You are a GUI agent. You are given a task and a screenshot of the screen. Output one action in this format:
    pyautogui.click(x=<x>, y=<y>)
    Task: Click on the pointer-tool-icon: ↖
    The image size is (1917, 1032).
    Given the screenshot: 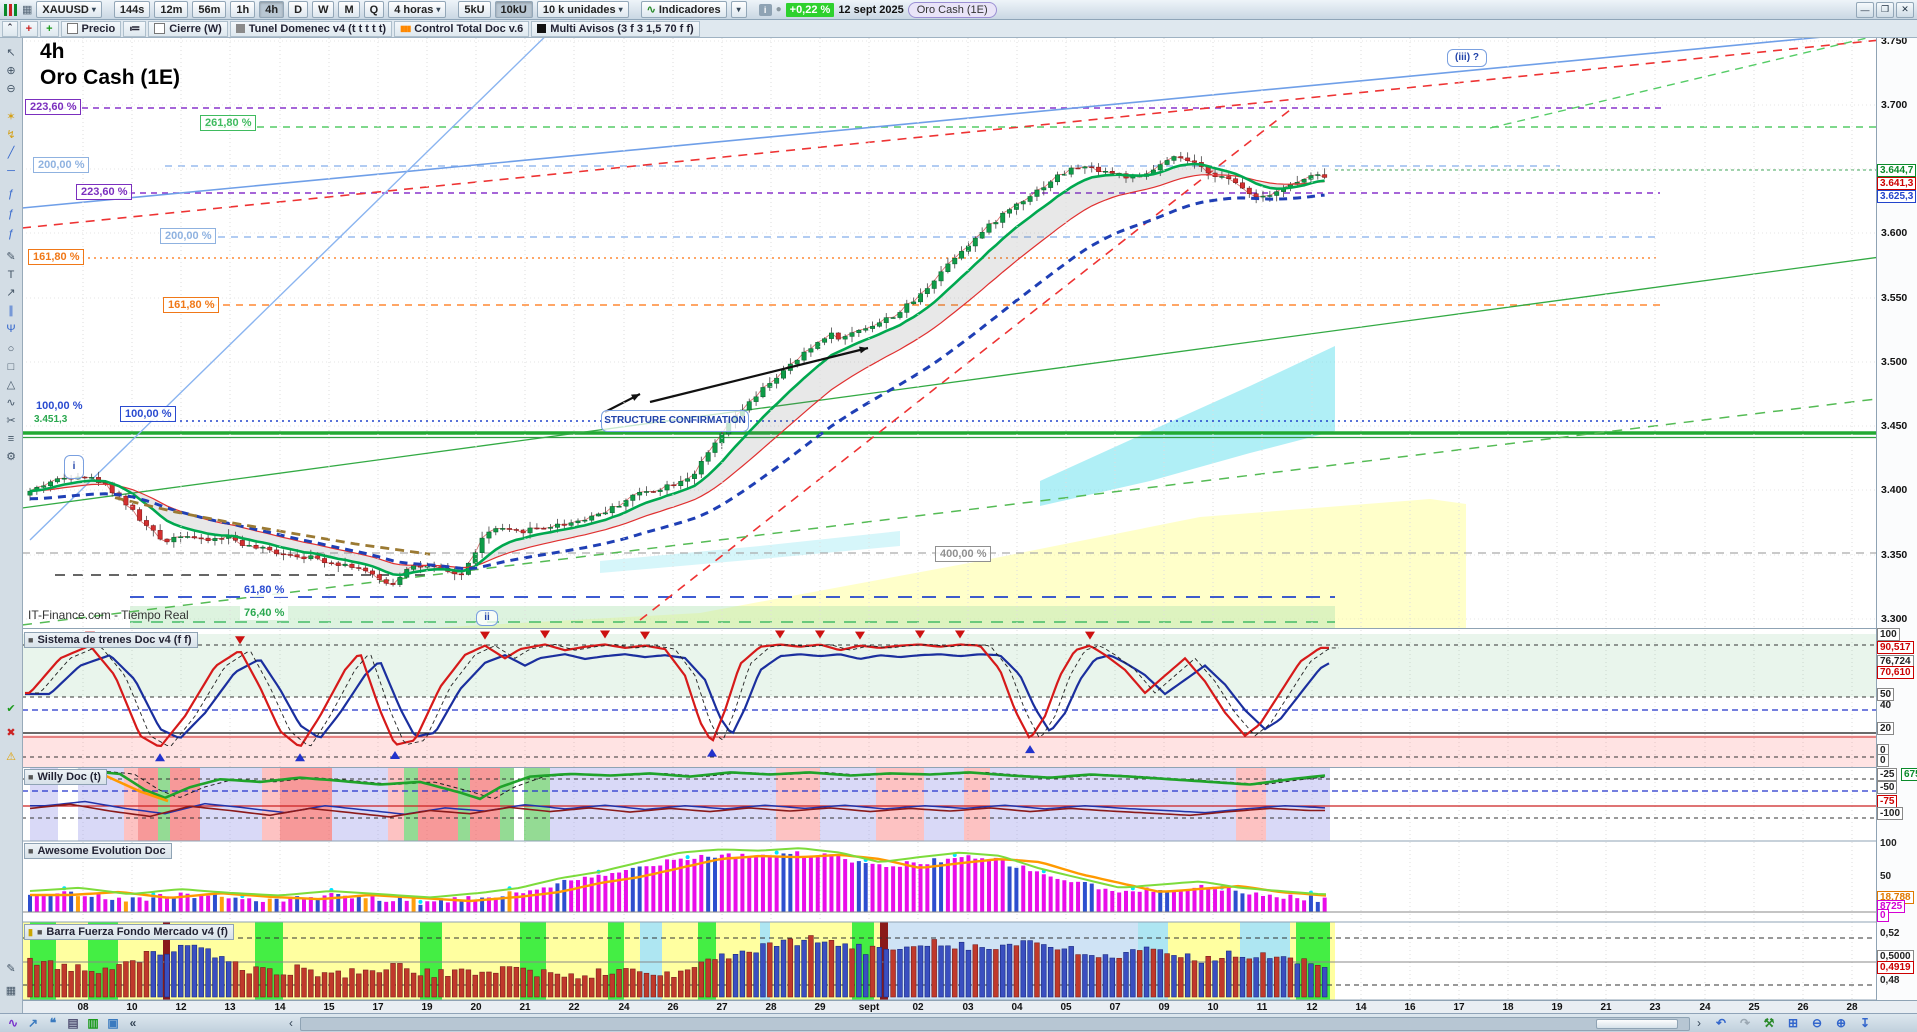 What is the action you would take?
    pyautogui.click(x=11, y=53)
    